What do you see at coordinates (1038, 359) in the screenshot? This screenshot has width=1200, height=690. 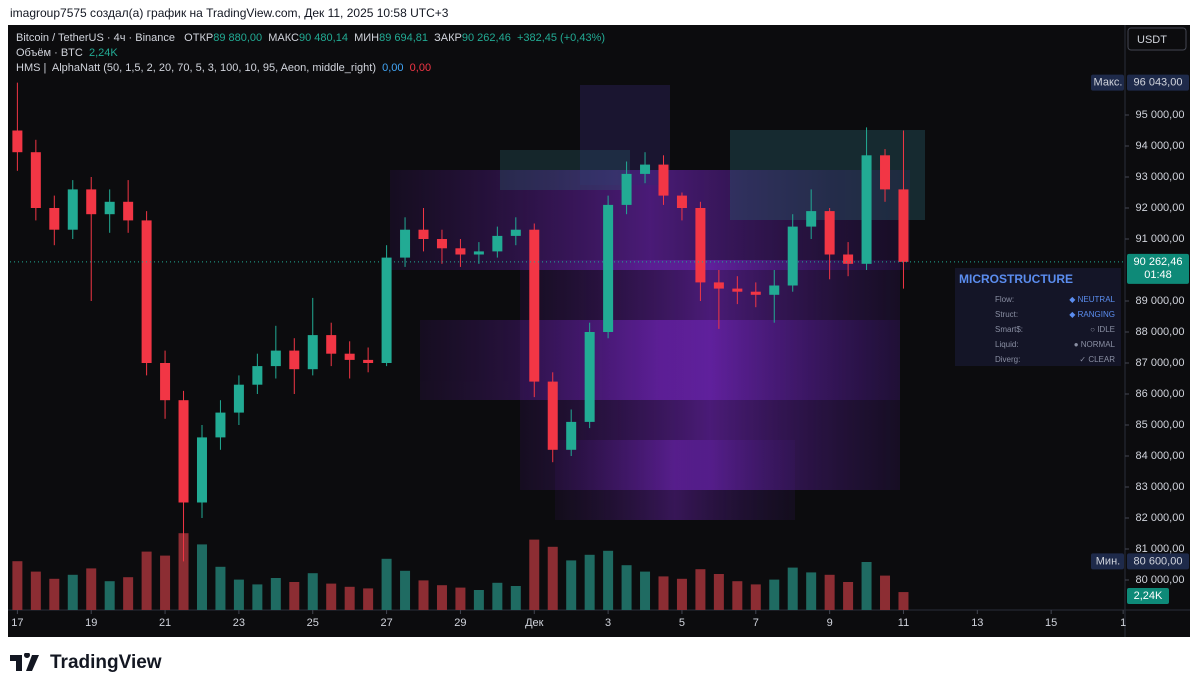 I see `panel-row: Diverg: ✓ CLEAR` at bounding box center [1038, 359].